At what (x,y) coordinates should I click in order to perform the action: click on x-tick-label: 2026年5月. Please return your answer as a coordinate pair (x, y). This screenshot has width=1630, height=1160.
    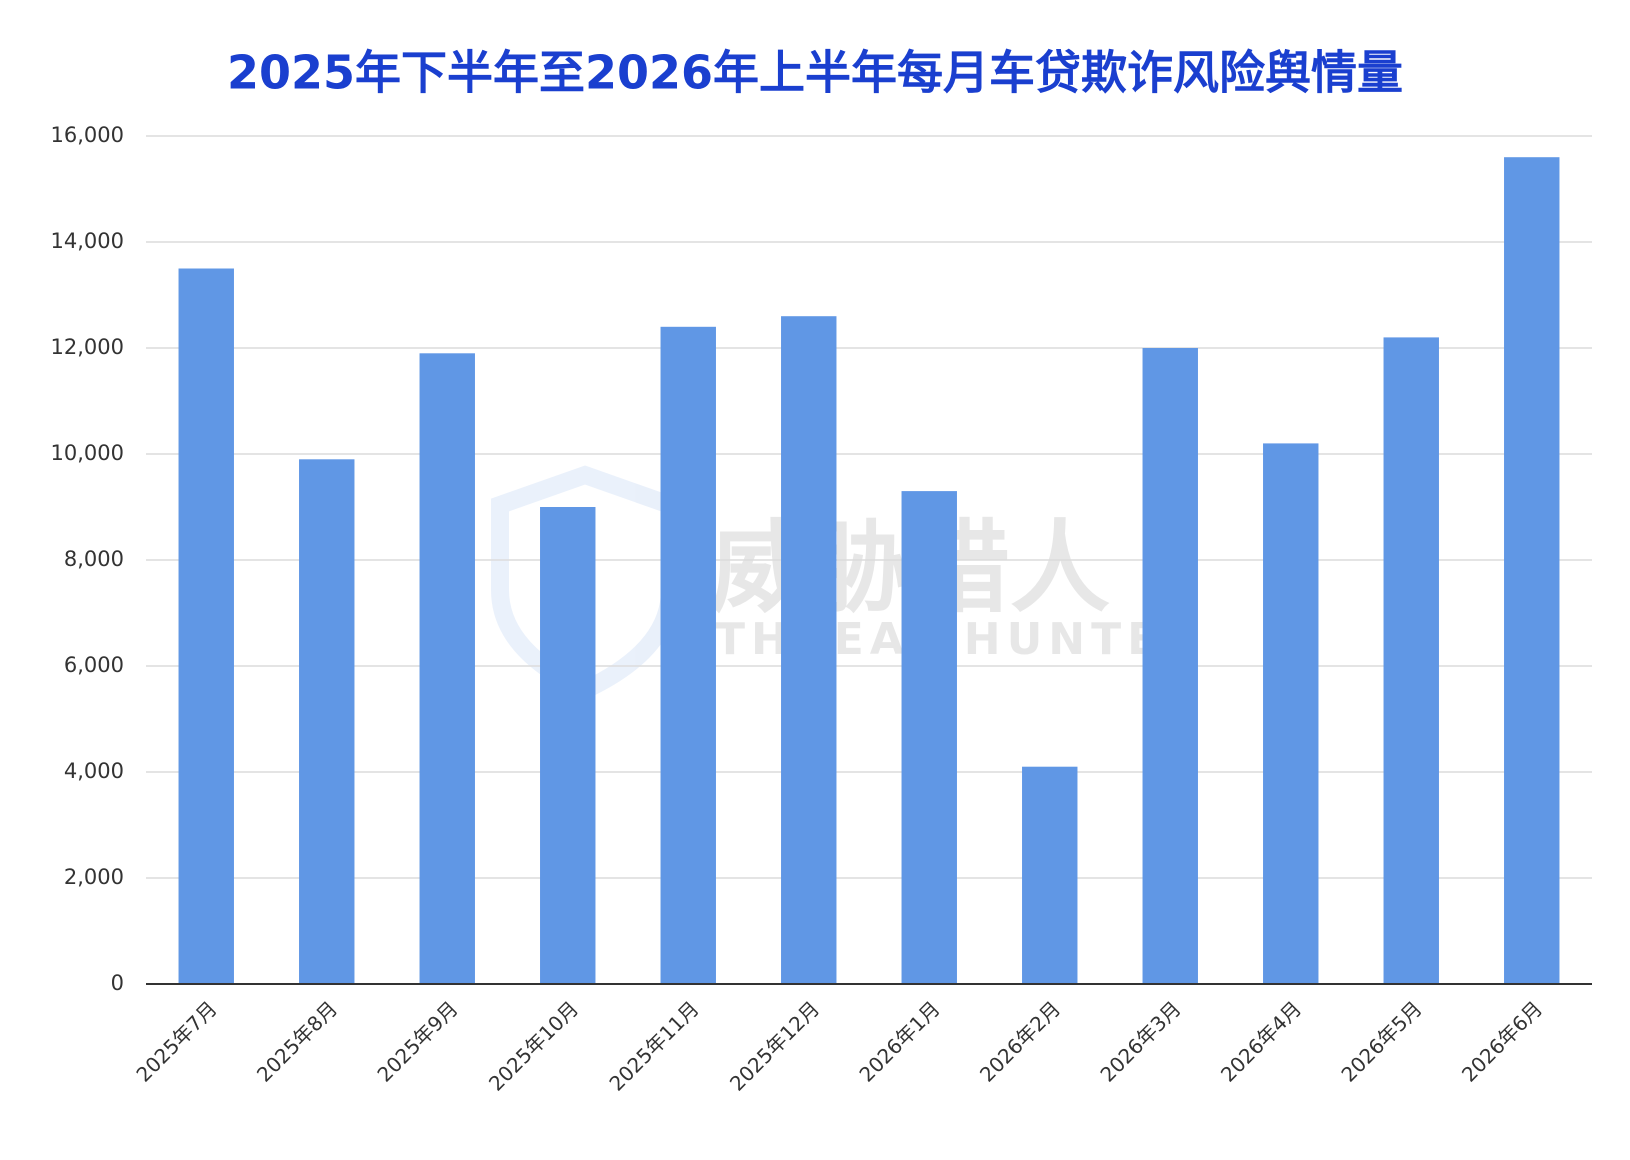
    Looking at the image, I should click on (1381, 1041).